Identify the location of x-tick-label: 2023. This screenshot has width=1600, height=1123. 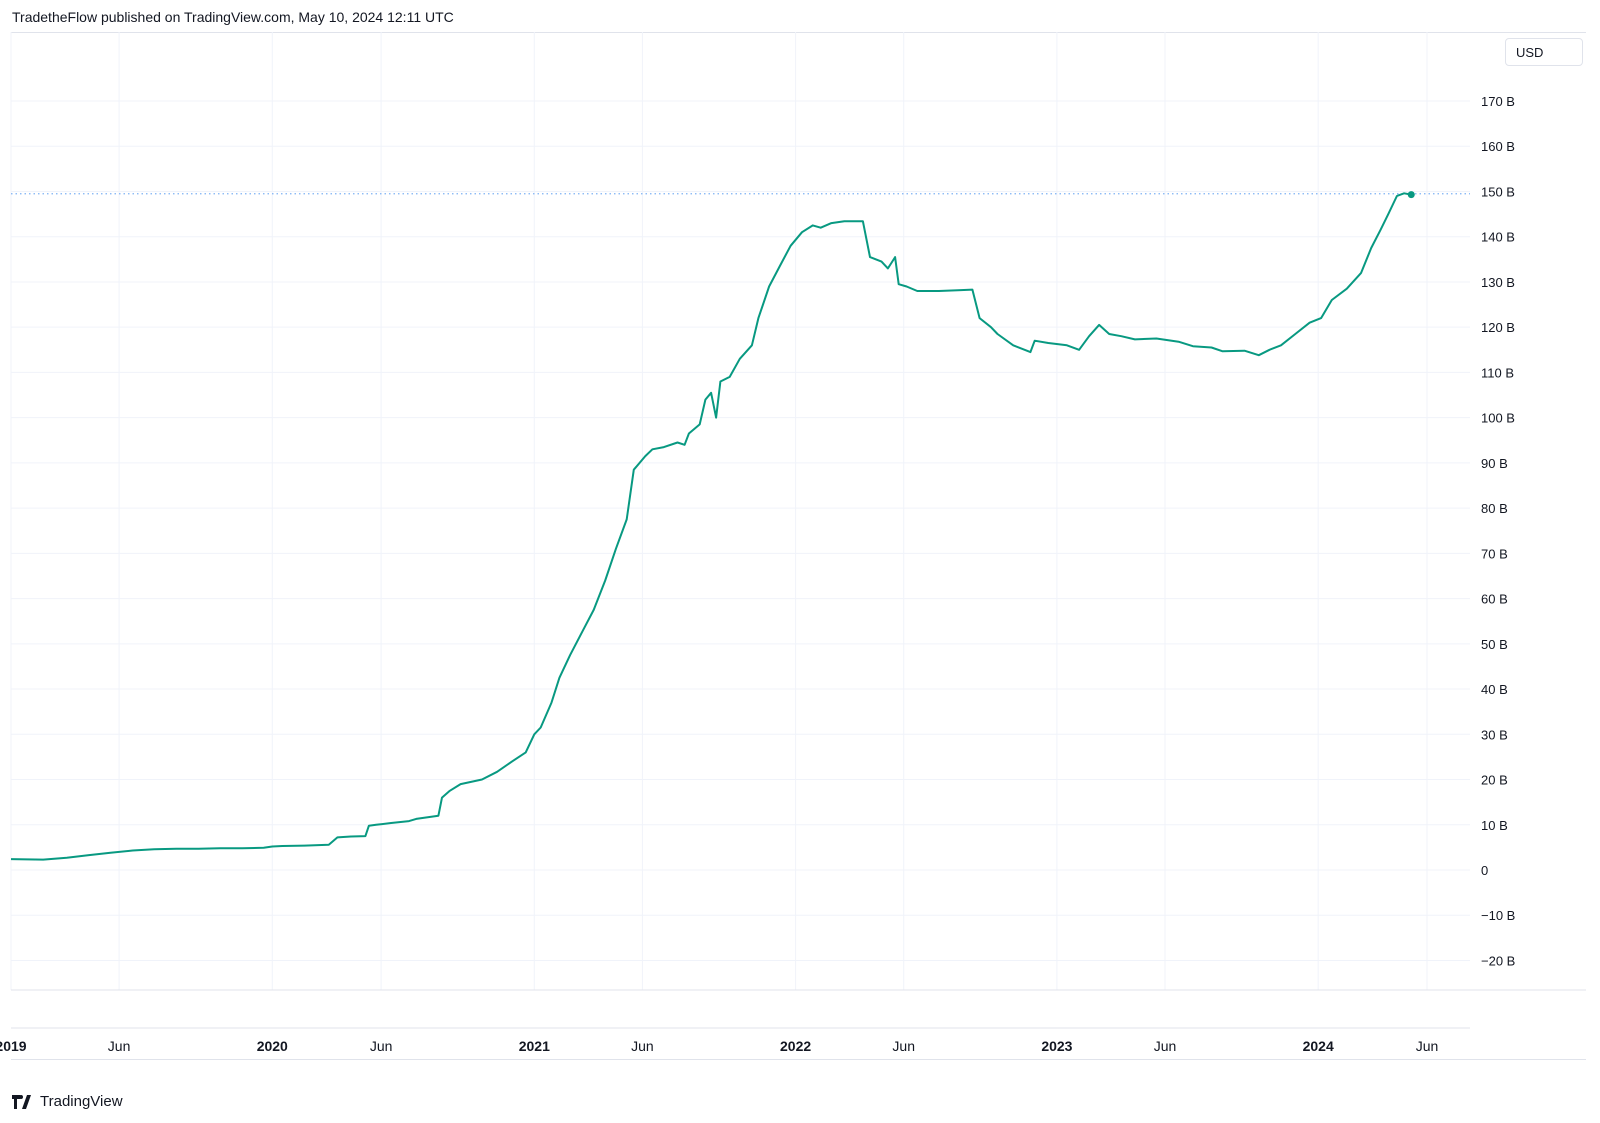
(1056, 1046).